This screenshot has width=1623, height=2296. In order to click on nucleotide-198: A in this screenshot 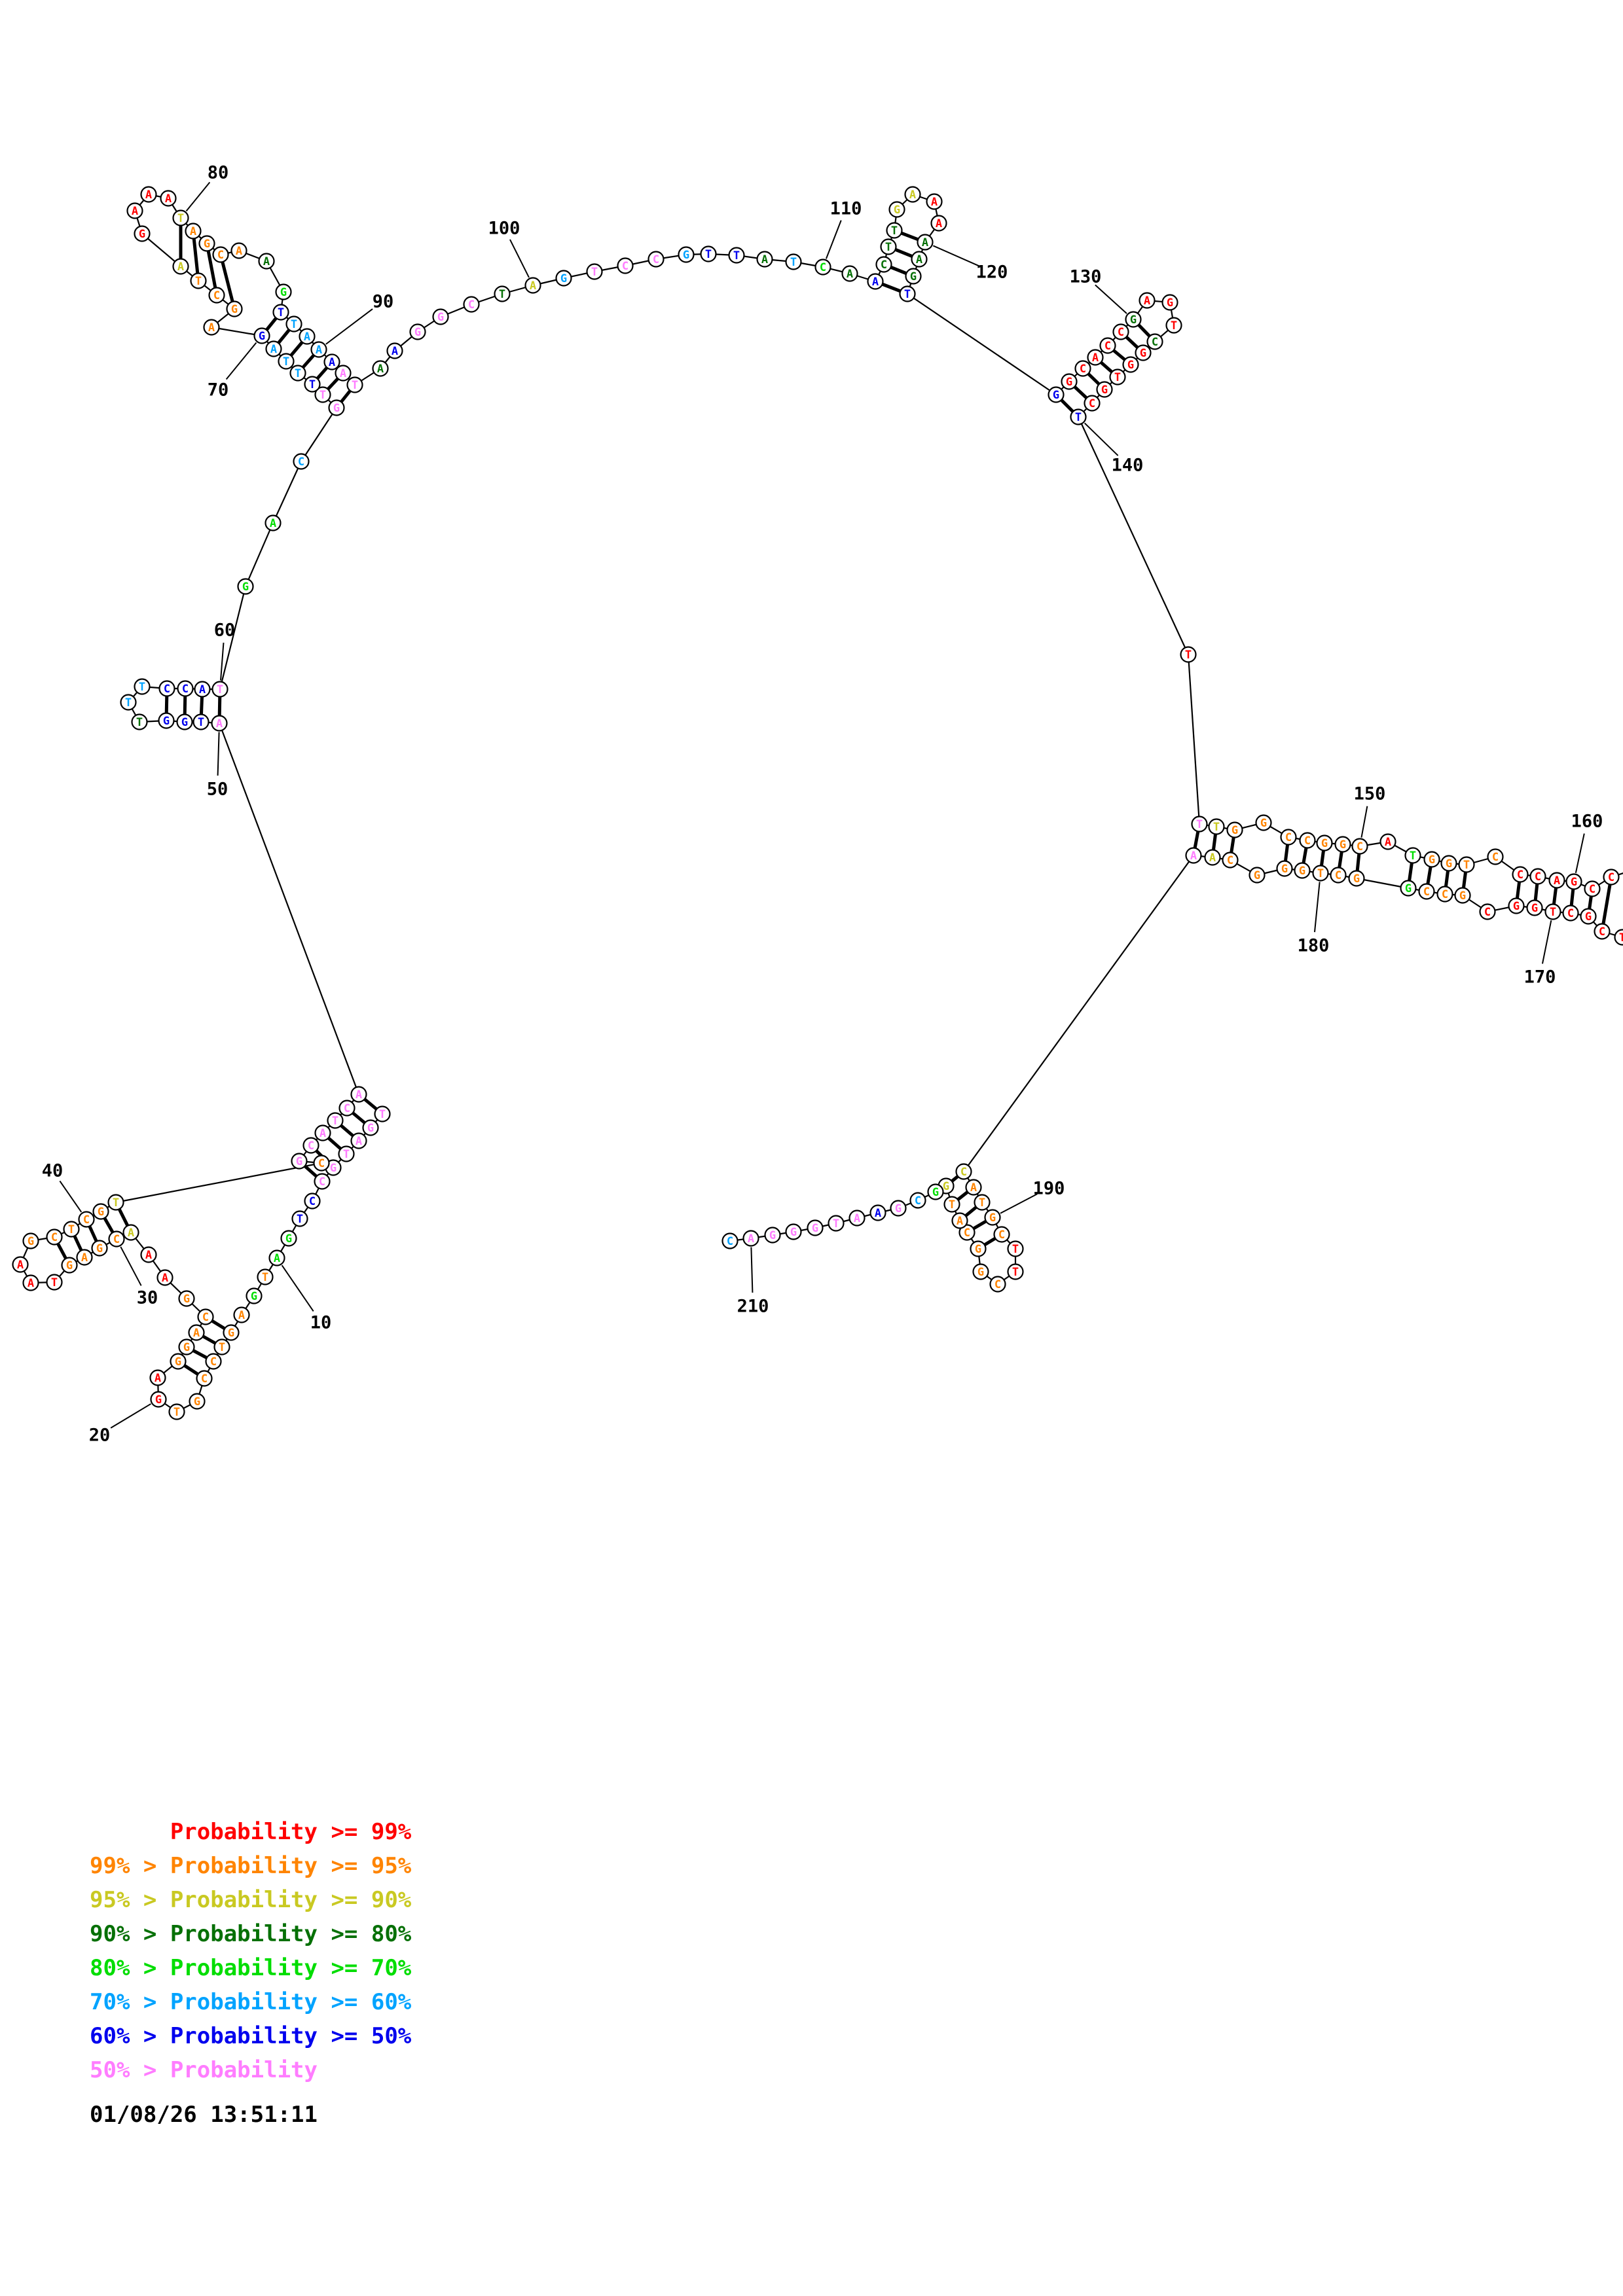, I will do `click(959, 1220)`.